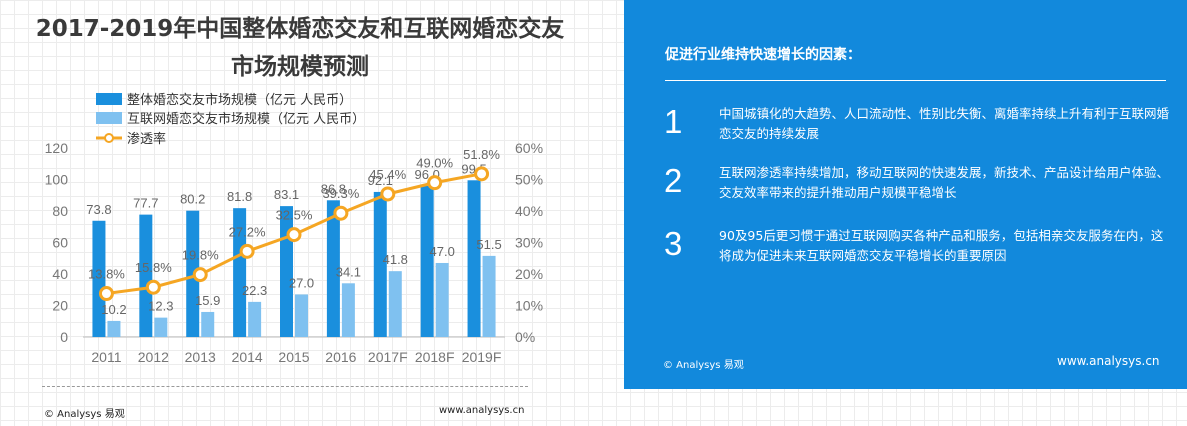  What do you see at coordinates (239, 100) in the screenshot?
I see `legend-label-total: 整体婚恋交友市场规模（亿元 人民币）` at bounding box center [239, 100].